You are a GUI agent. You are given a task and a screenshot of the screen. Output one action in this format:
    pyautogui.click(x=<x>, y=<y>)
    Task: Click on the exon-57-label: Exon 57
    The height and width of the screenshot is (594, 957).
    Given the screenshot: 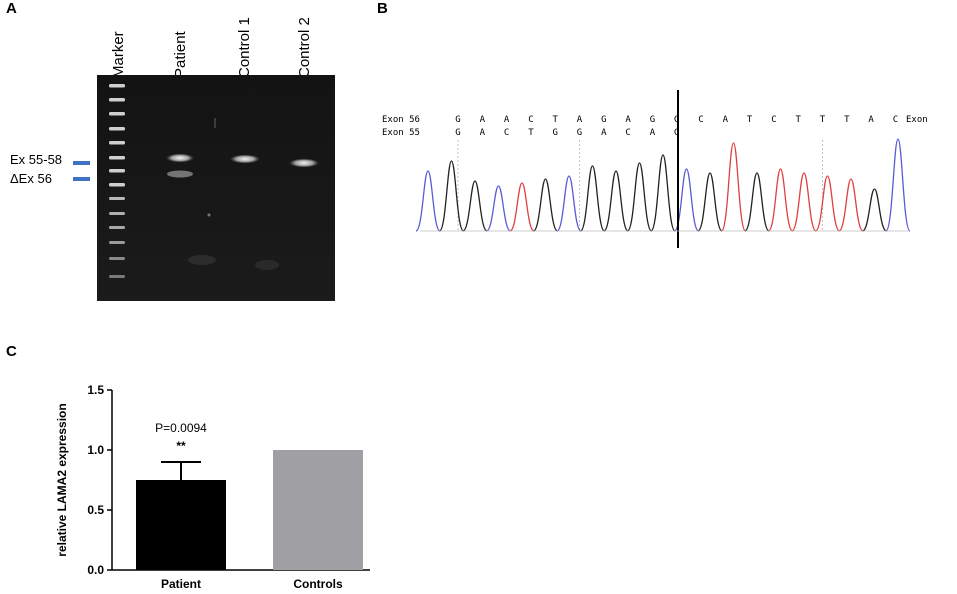 What is the action you would take?
    pyautogui.click(x=917, y=120)
    